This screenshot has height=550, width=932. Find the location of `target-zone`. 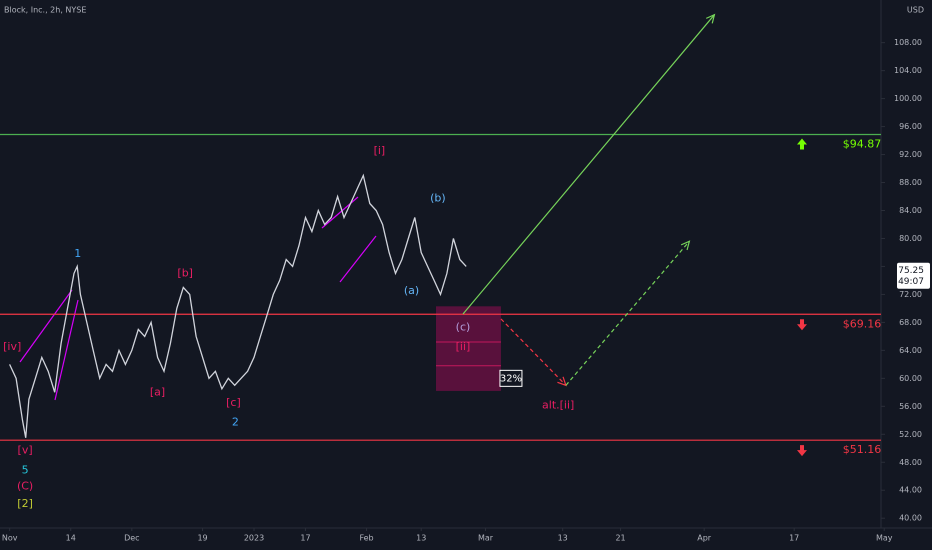

target-zone is located at coordinates (468, 348).